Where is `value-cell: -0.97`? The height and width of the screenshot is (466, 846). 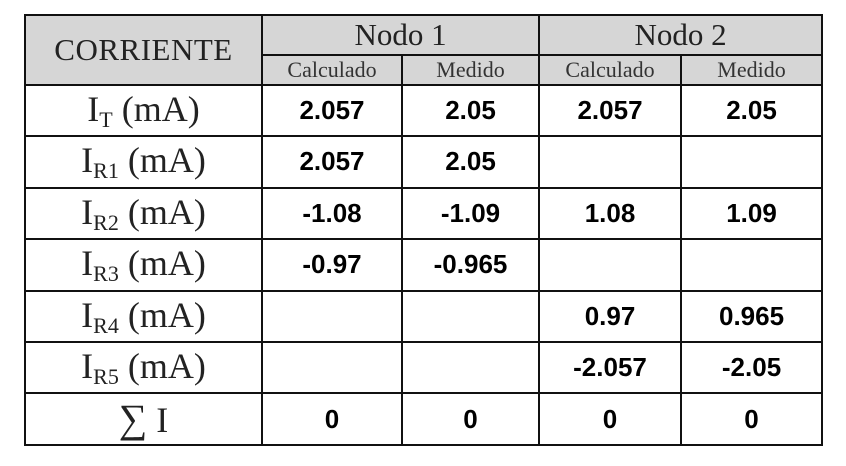
value-cell: -0.97 is located at coordinates (332, 265).